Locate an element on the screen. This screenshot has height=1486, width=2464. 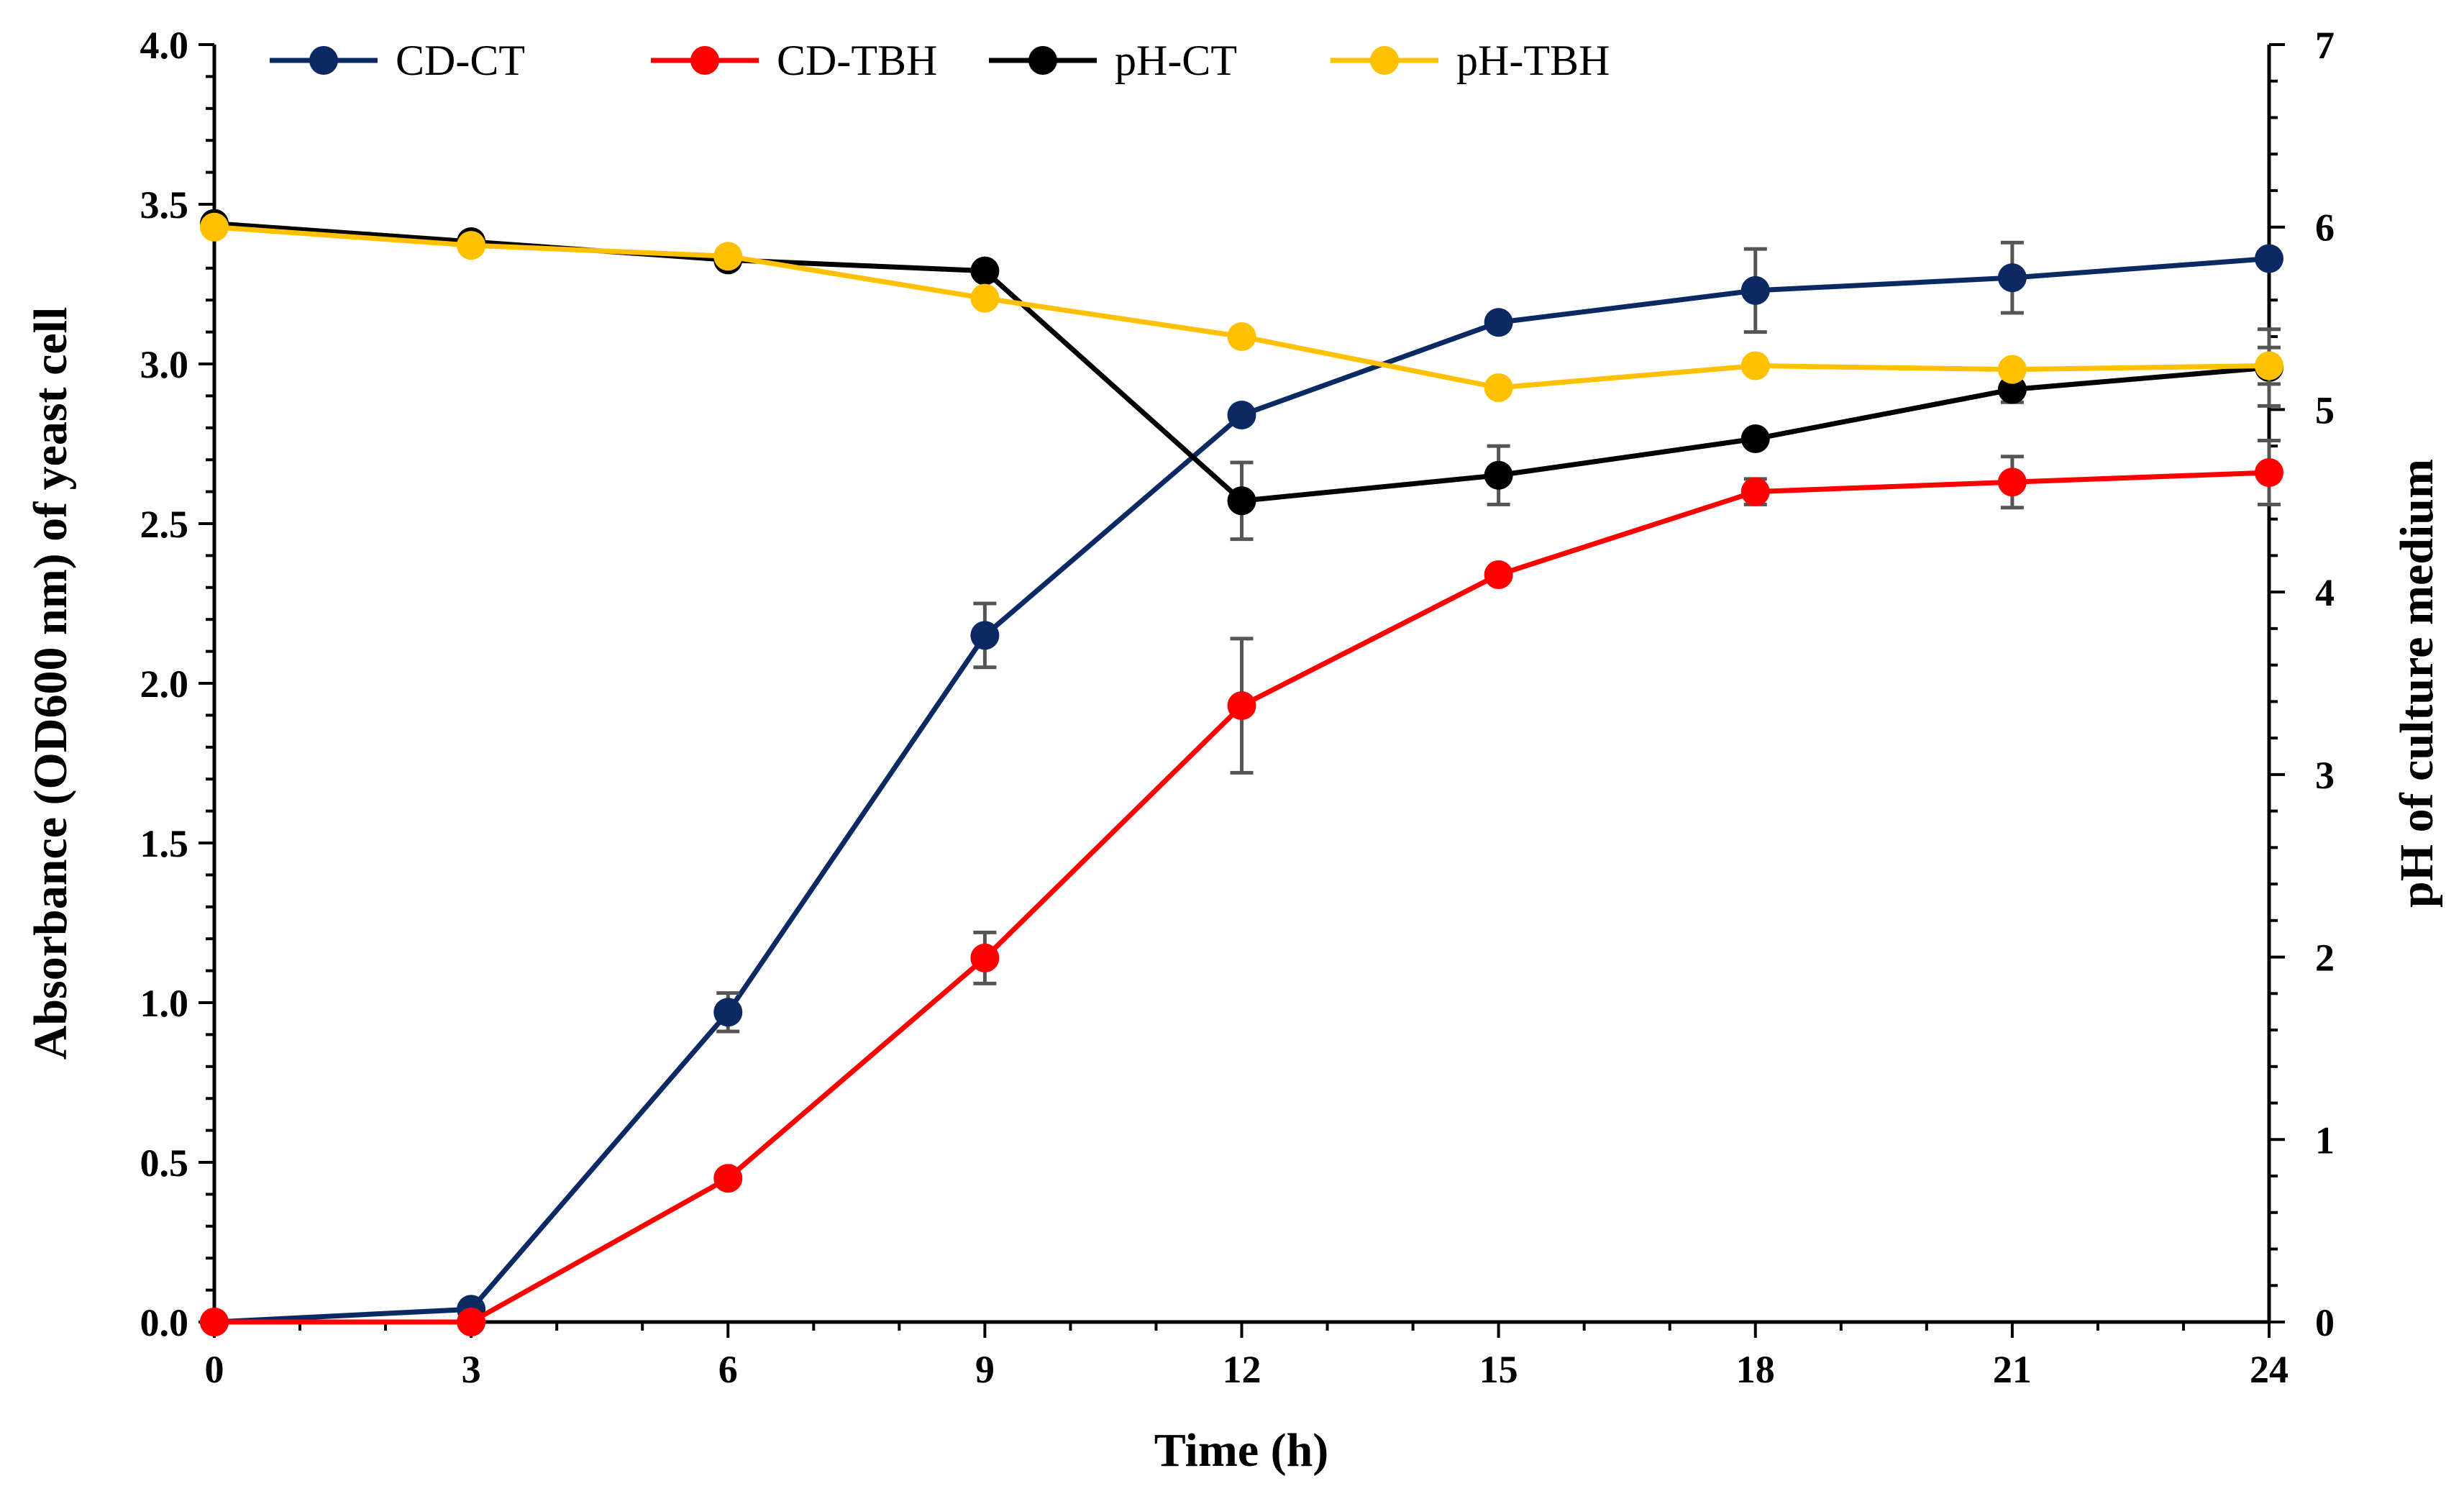
right-y-tick-label: 1 is located at coordinates (2325, 1140).